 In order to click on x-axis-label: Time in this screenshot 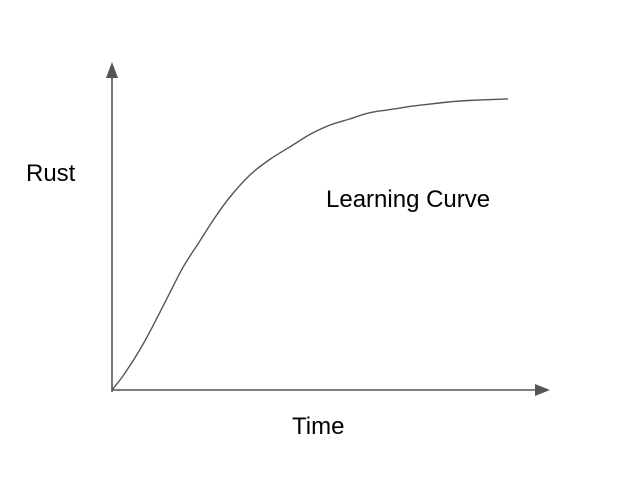, I will do `click(318, 426)`.